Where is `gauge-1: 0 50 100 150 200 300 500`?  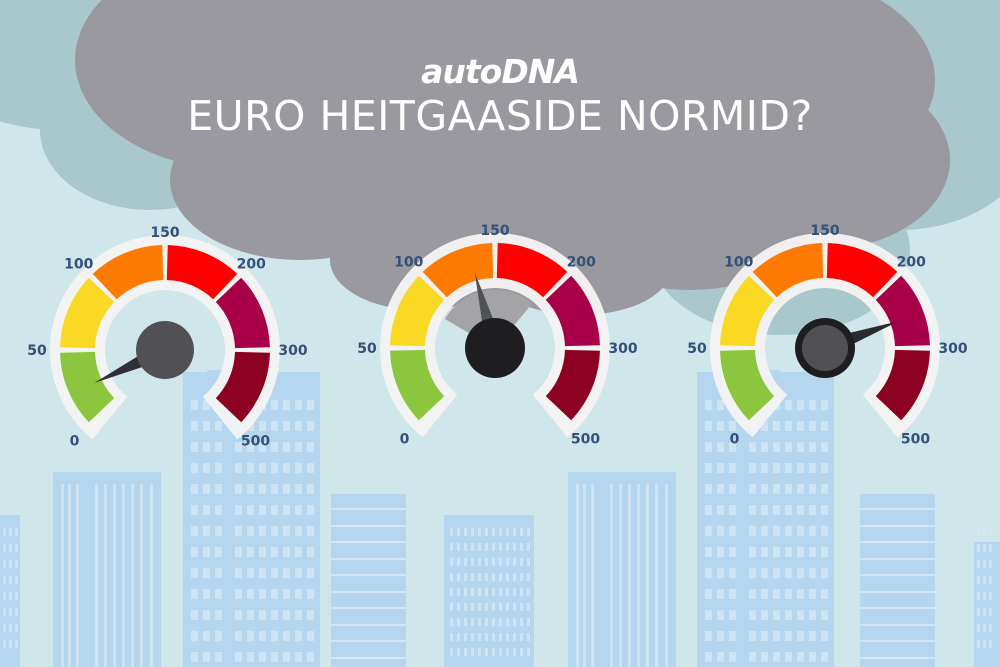
gauge-1: 0 50 100 150 200 300 500 is located at coordinates (167, 337).